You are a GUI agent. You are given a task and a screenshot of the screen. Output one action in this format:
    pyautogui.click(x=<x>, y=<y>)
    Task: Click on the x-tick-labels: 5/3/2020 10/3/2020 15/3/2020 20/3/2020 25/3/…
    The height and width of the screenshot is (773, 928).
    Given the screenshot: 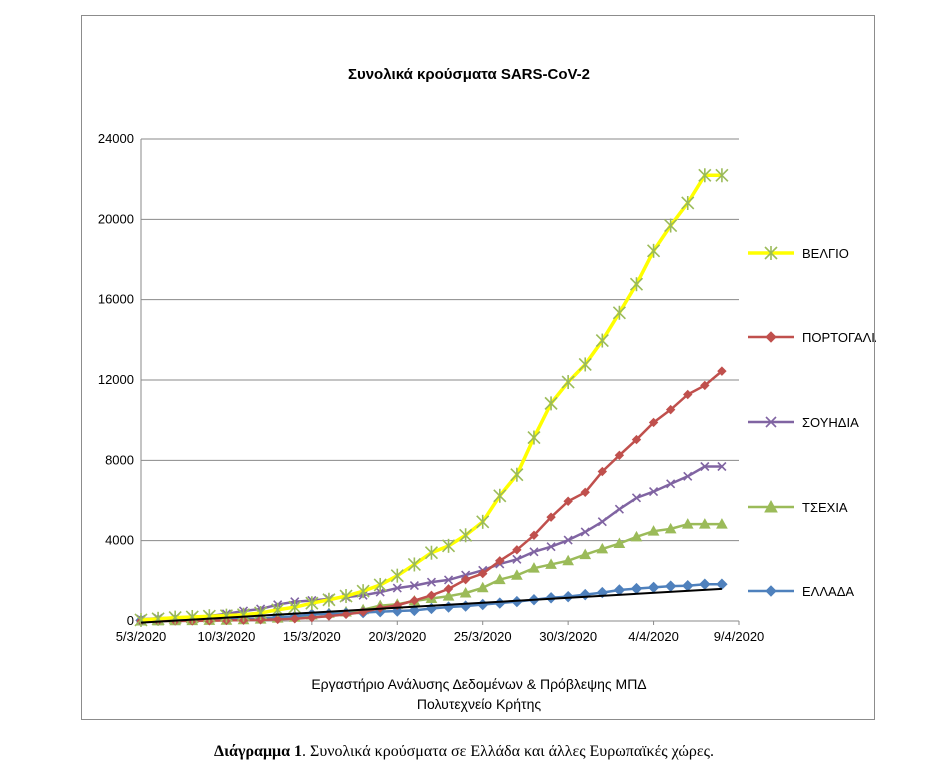 What is the action you would take?
    pyautogui.click(x=440, y=632)
    